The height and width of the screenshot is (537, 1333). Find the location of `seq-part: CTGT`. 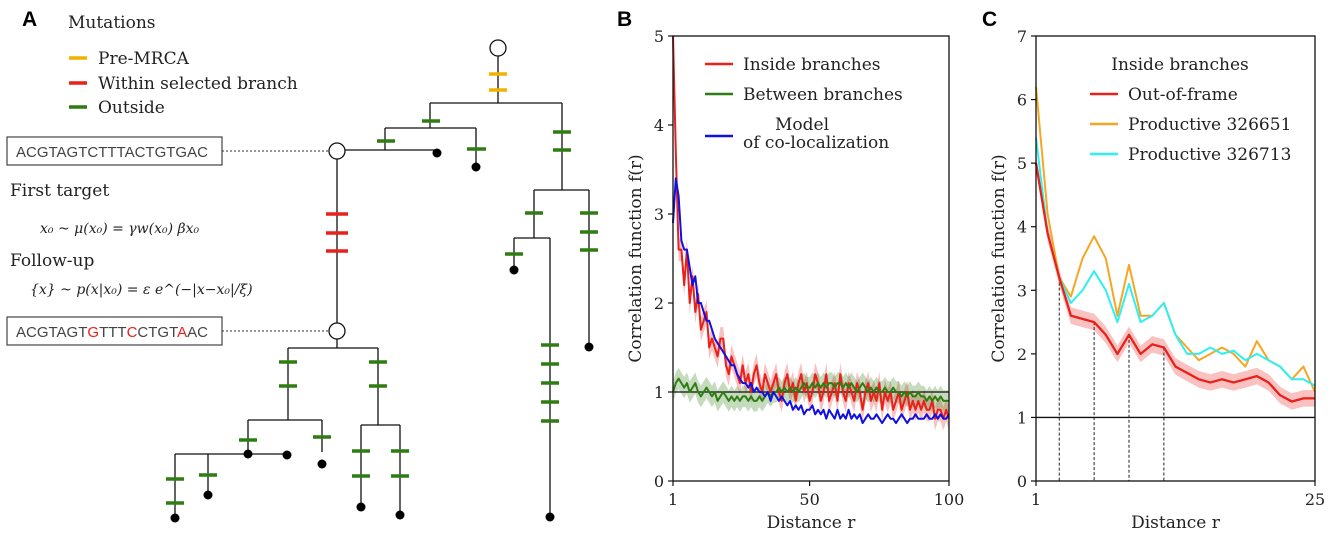

seq-part: CTGT is located at coordinates (157, 332).